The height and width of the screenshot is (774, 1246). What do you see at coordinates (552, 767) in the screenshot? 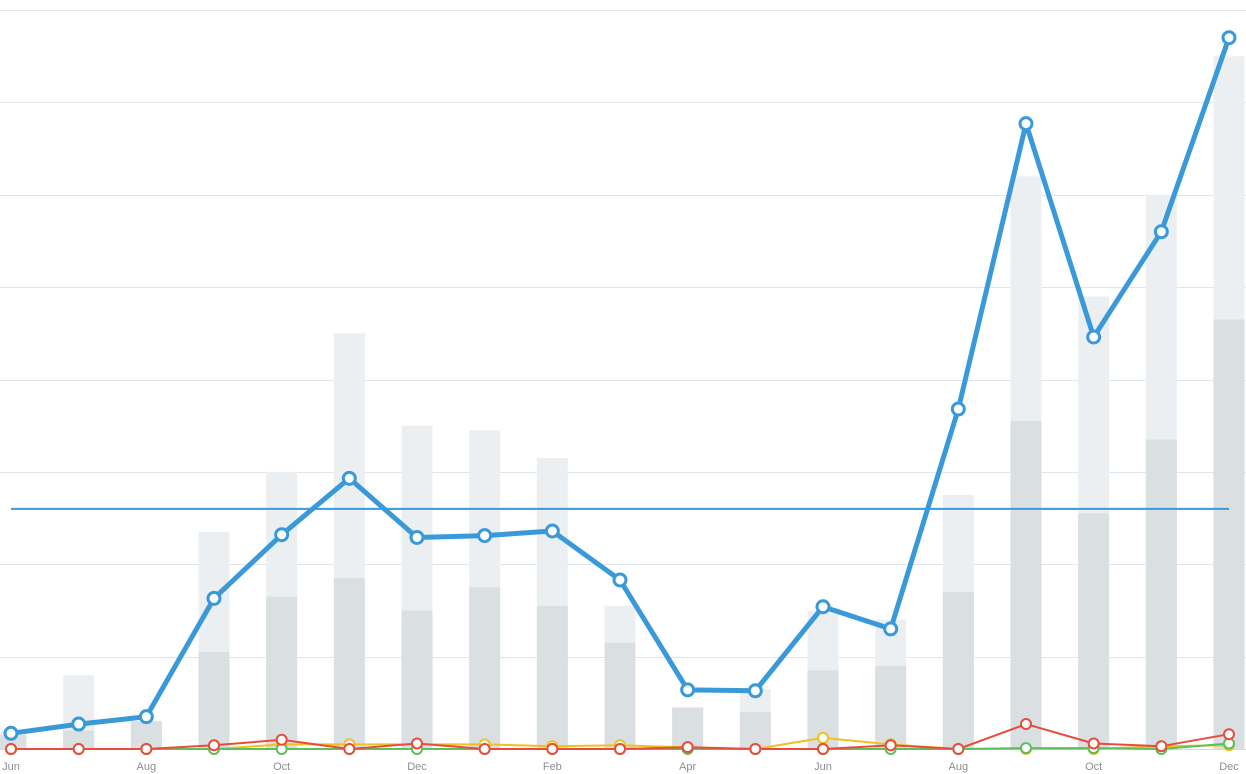
I see `x-tick-label: Feb` at bounding box center [552, 767].